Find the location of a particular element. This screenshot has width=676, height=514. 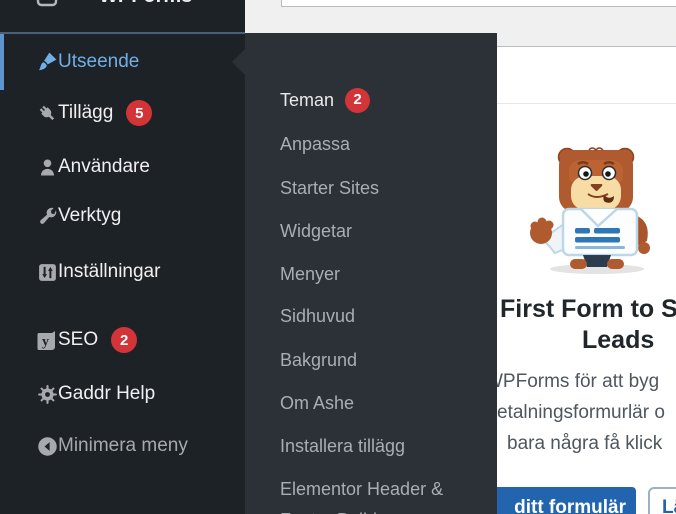

sidebar-item-tillagg: Tillägg 5 is located at coordinates (122, 113).